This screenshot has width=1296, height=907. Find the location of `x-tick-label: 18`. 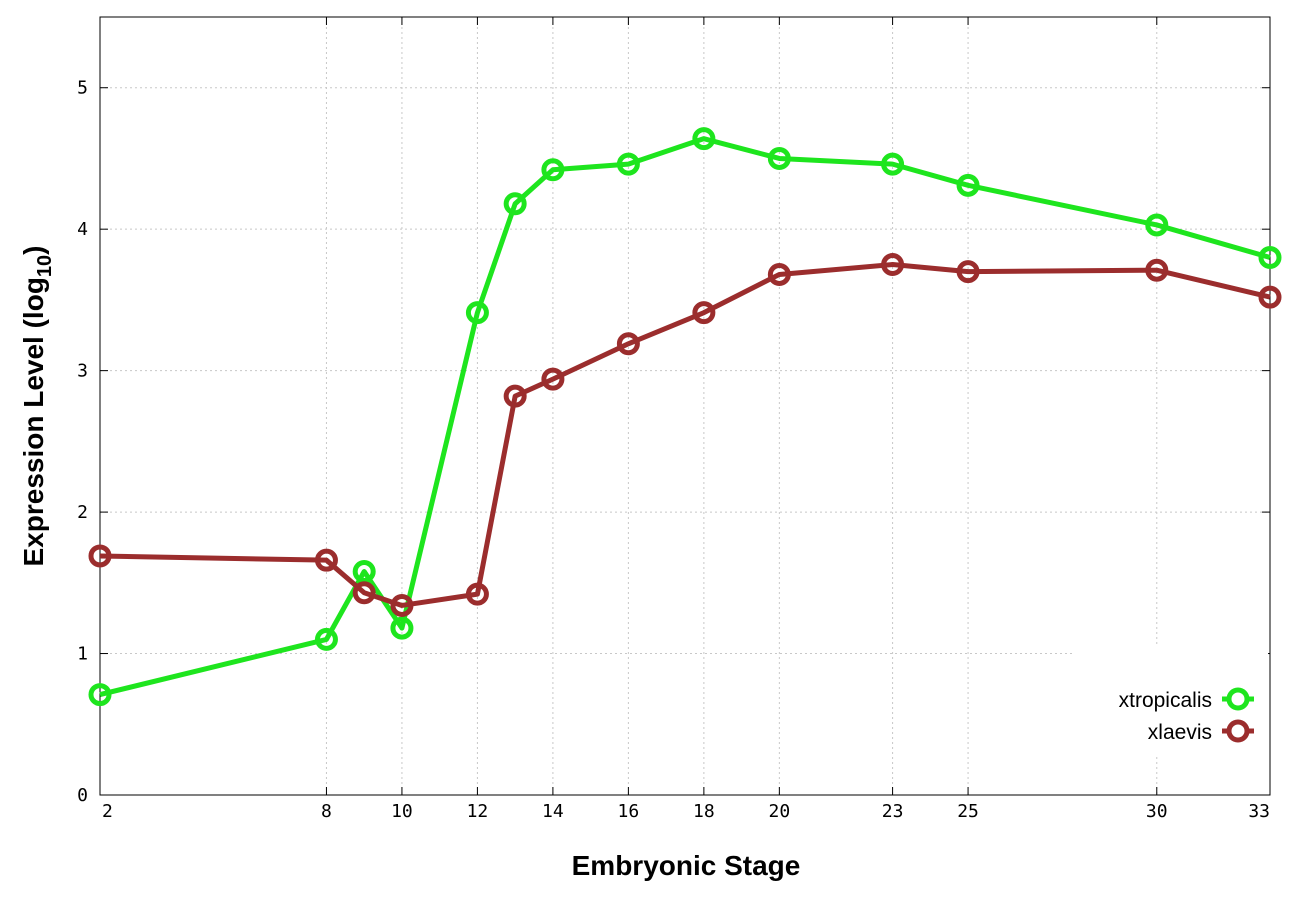

x-tick-label: 18 is located at coordinates (704, 811).